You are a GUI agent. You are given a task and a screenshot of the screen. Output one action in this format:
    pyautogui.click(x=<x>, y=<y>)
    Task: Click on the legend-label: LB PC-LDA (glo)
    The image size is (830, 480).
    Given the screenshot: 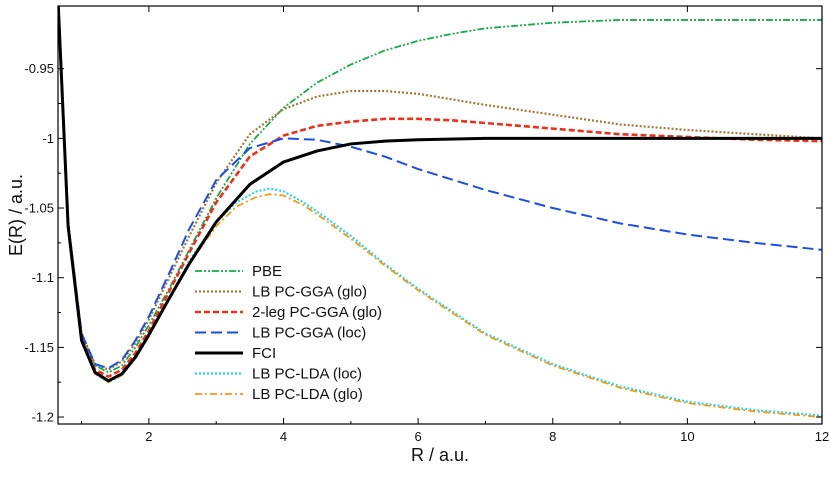 What is the action you would take?
    pyautogui.click(x=307, y=394)
    